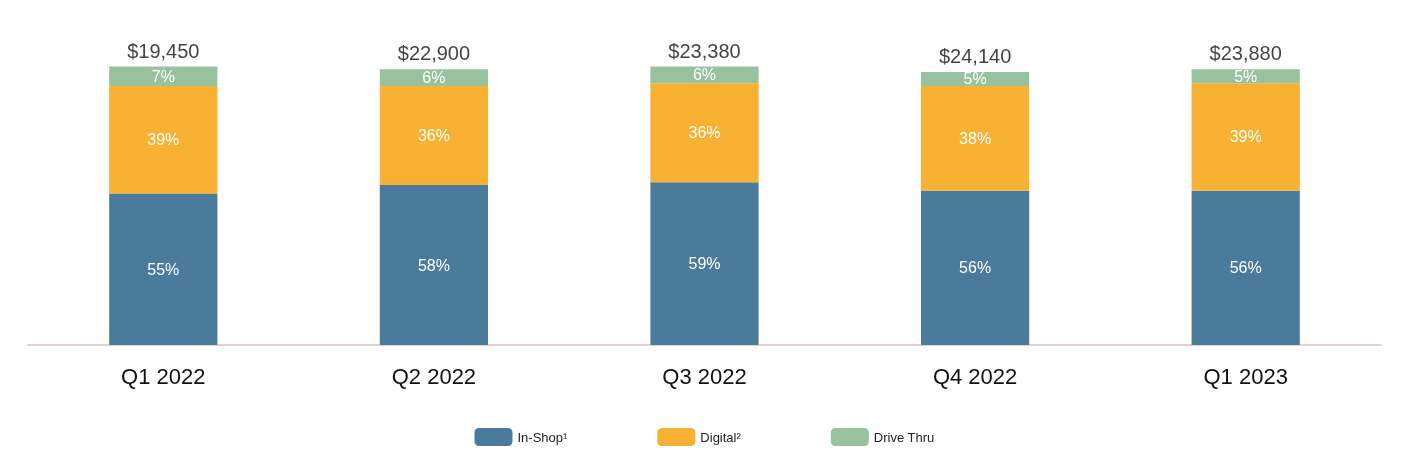 The width and height of the screenshot is (1409, 463). What do you see at coordinates (543, 437) in the screenshot?
I see `legend-label: In-Shop¹` at bounding box center [543, 437].